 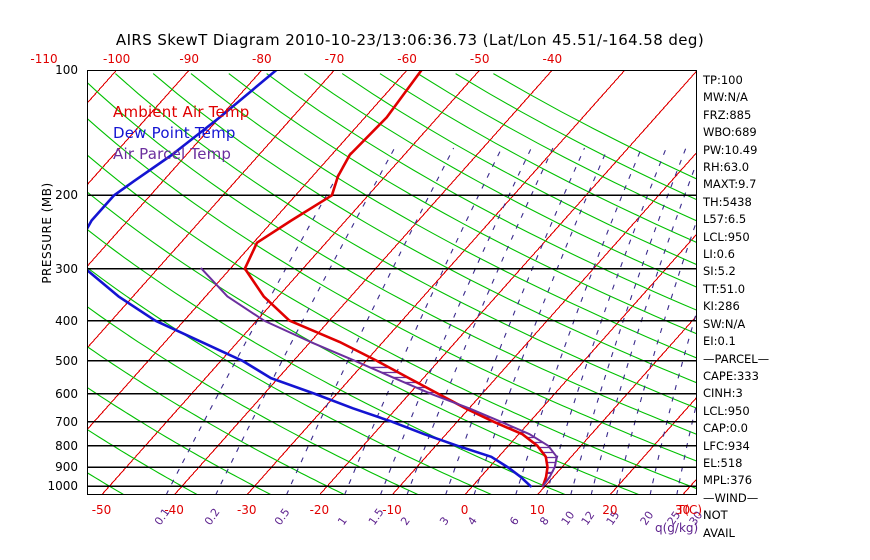 I want to click on pressure-tick-500: 500, so click(x=66, y=360).